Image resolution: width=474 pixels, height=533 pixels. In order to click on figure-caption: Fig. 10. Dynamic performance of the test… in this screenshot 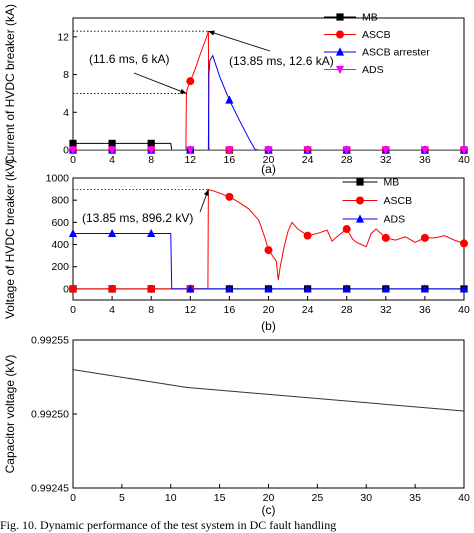, I will do `click(168, 525)`.